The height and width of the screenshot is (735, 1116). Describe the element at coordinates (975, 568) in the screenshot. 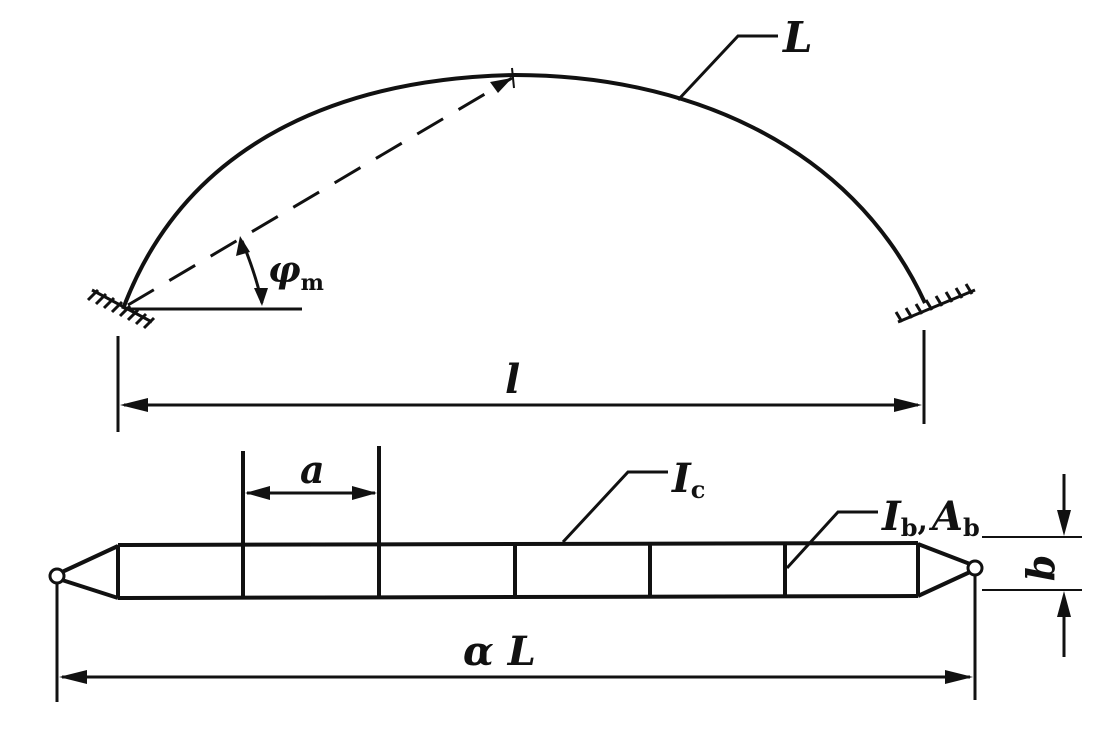

I see `right-pin` at that location.